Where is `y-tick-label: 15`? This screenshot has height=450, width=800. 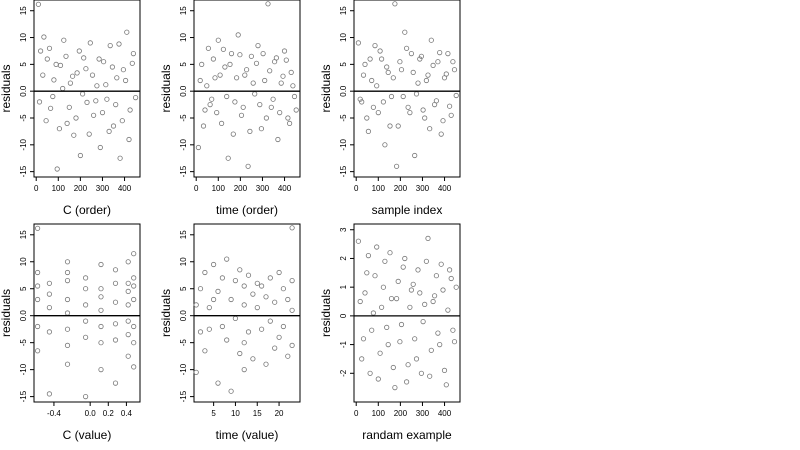
y-tick-label: 15 is located at coordinates (183, 10).